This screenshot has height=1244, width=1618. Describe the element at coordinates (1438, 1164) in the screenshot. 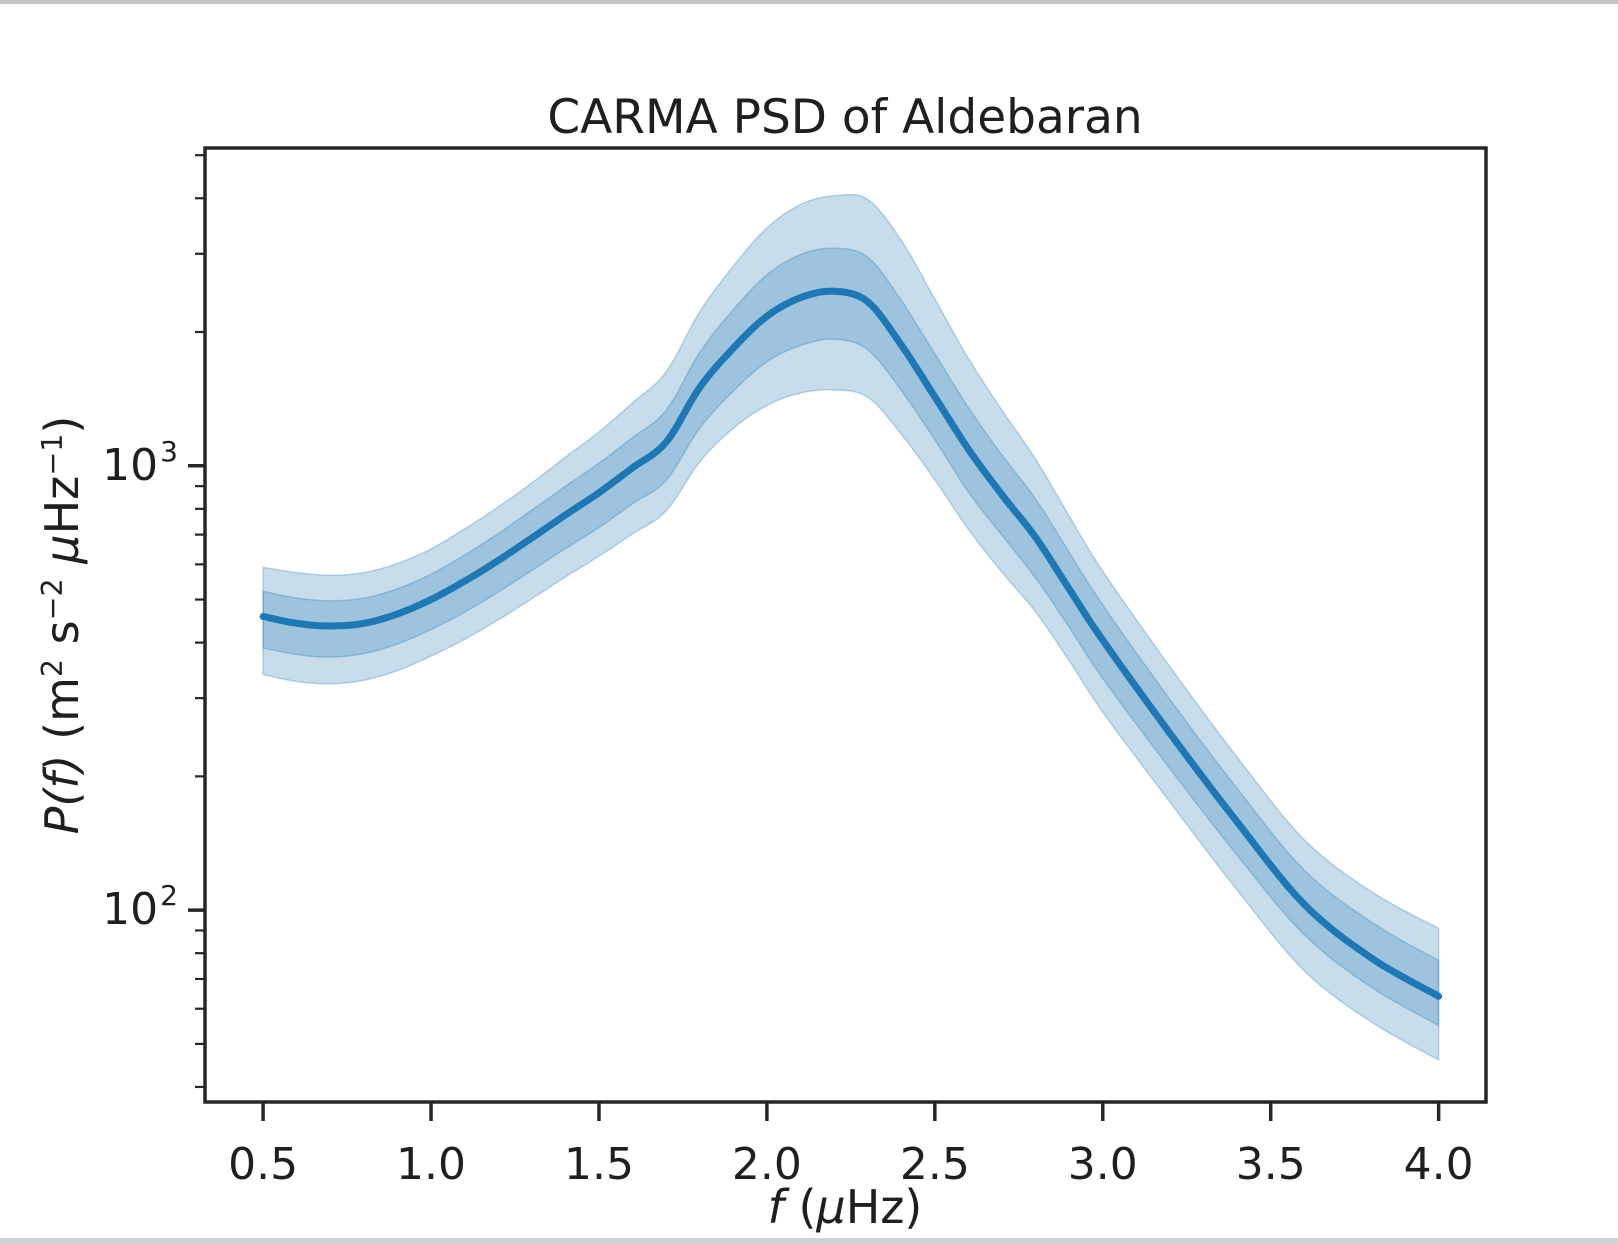

I see `x-tick-label: 4.0` at that location.